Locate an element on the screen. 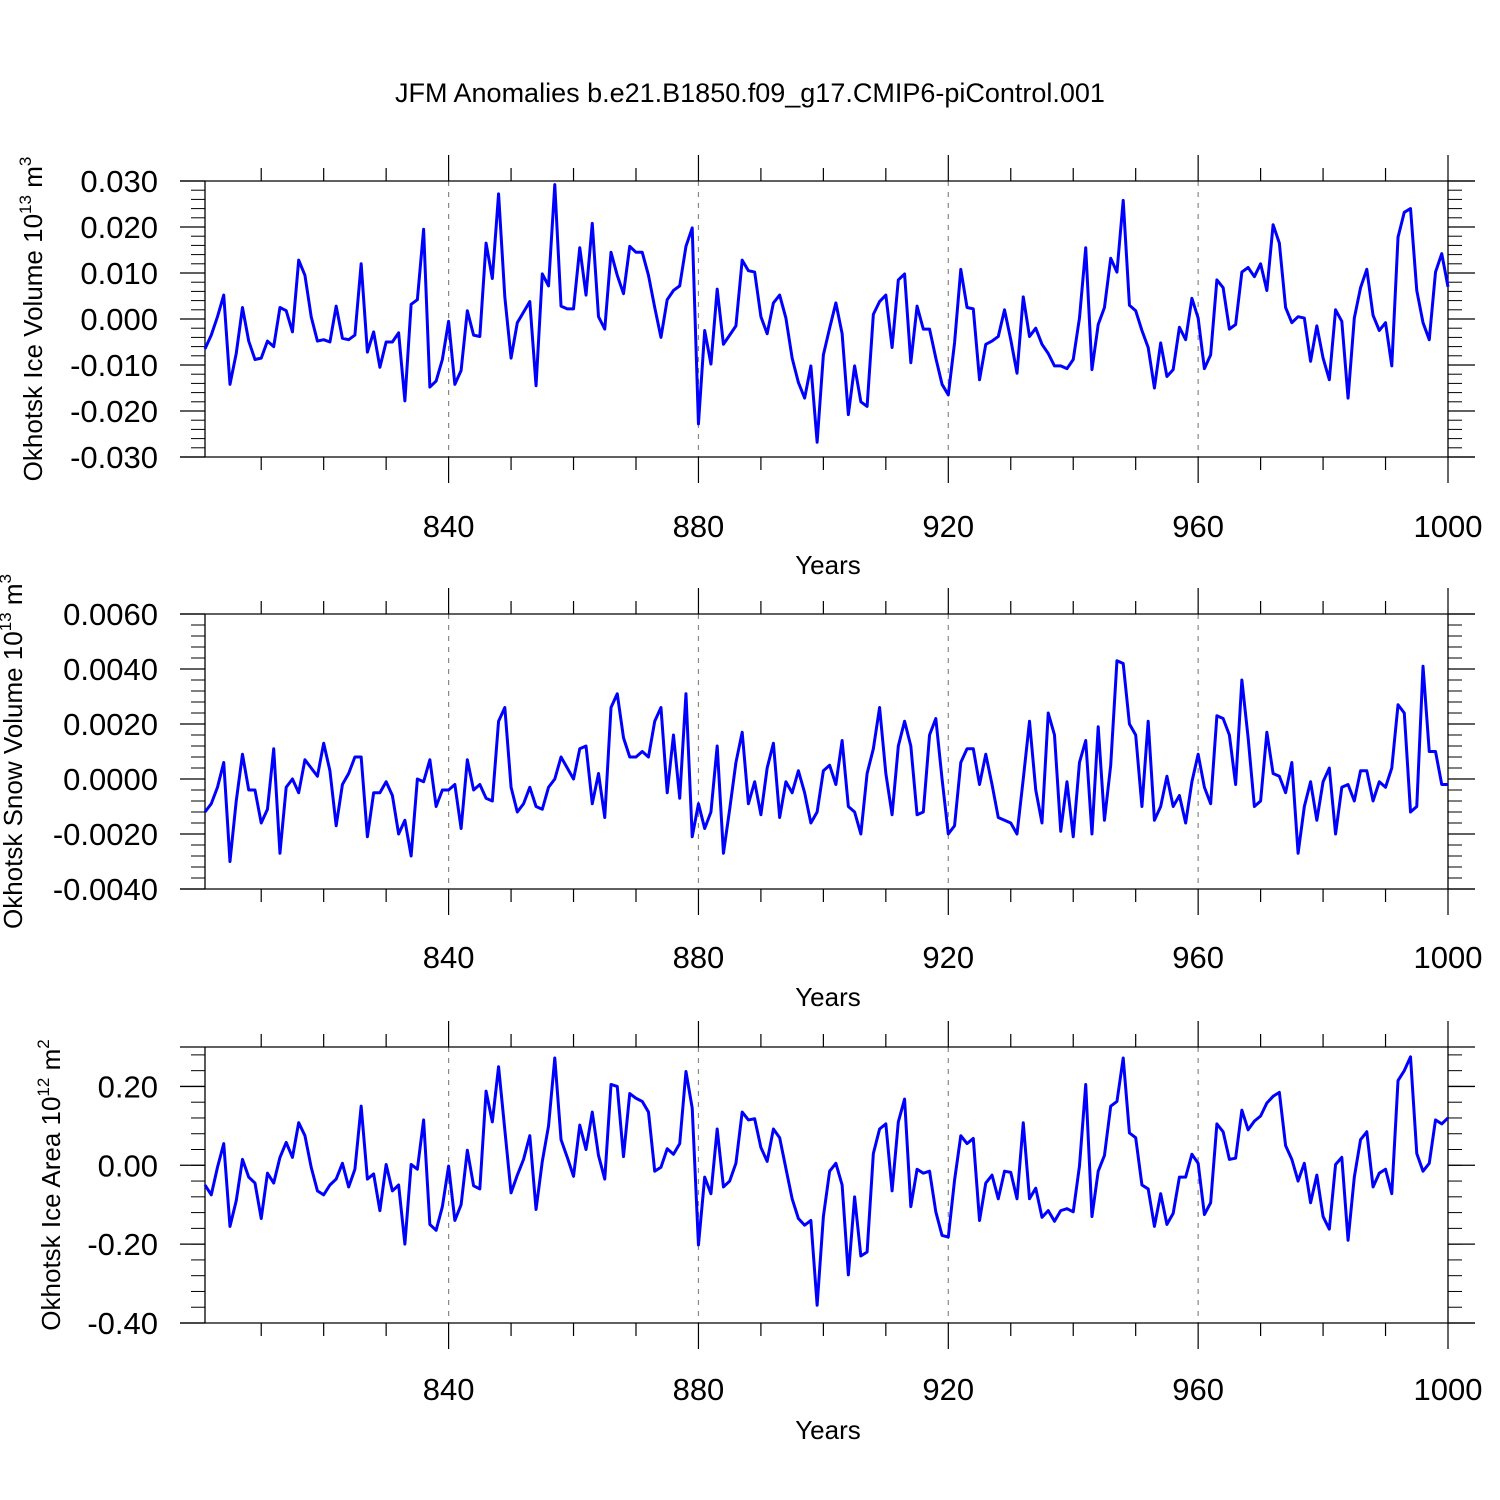  y-tick-label: 0.0000 is located at coordinates (110, 779).